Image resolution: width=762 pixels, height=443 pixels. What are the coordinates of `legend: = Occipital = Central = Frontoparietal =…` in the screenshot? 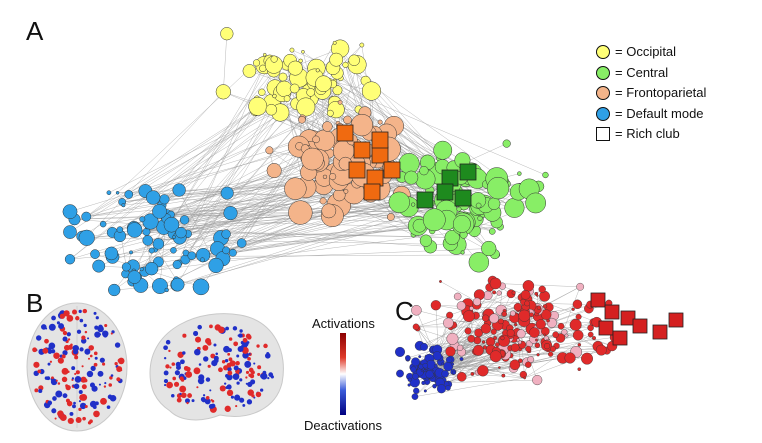 It's located at (651, 93).